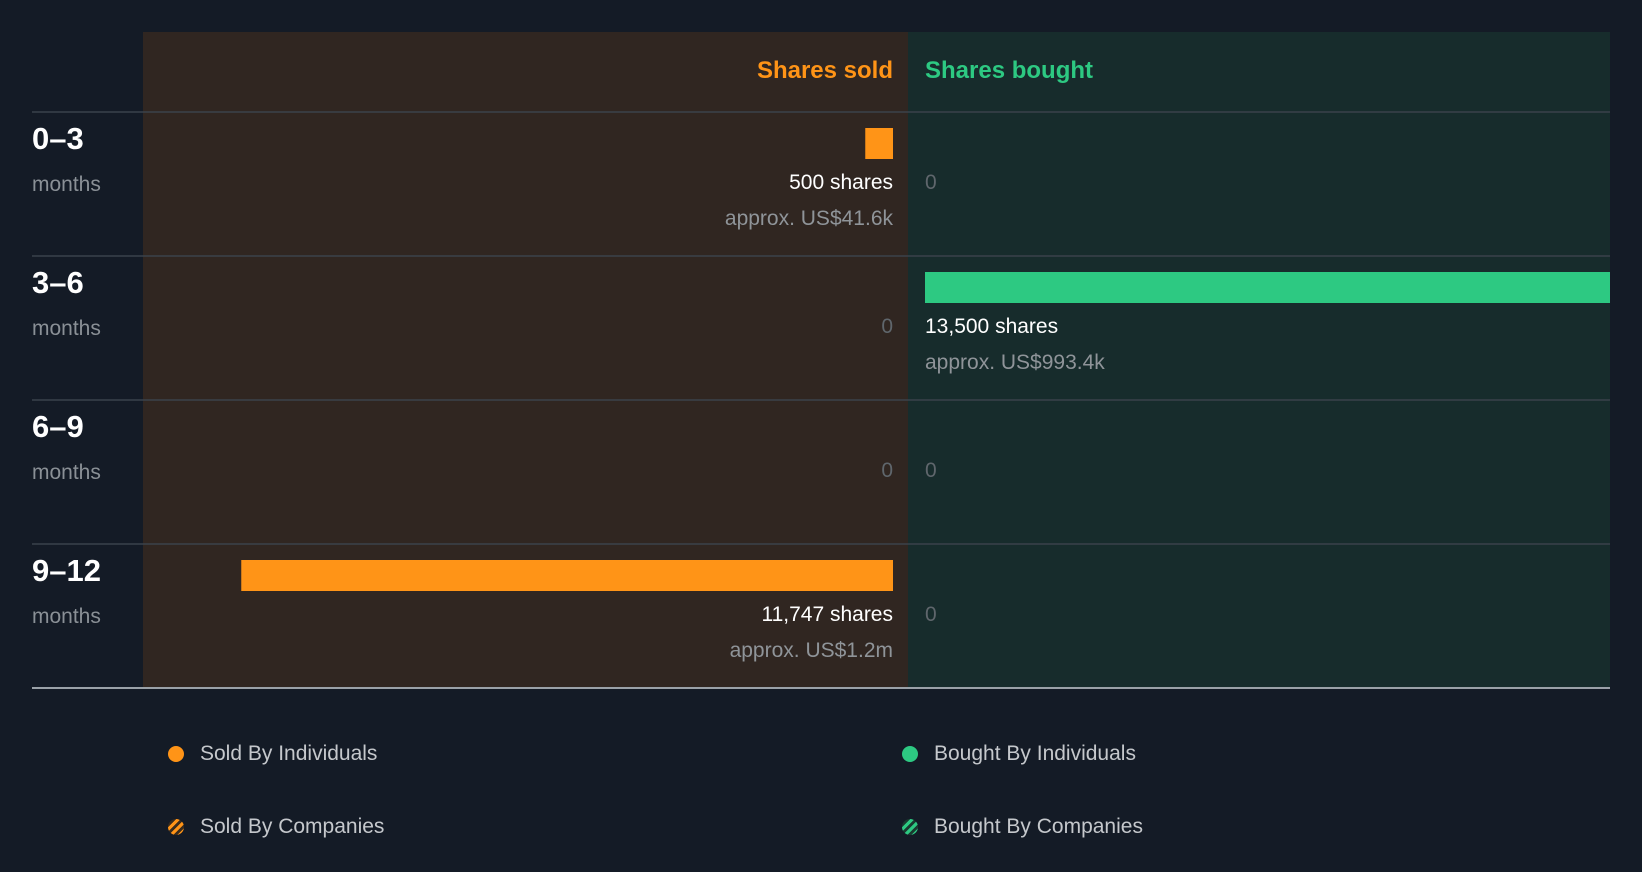  Describe the element at coordinates (58, 138) in the screenshot. I see `period-label: 0–3` at that location.